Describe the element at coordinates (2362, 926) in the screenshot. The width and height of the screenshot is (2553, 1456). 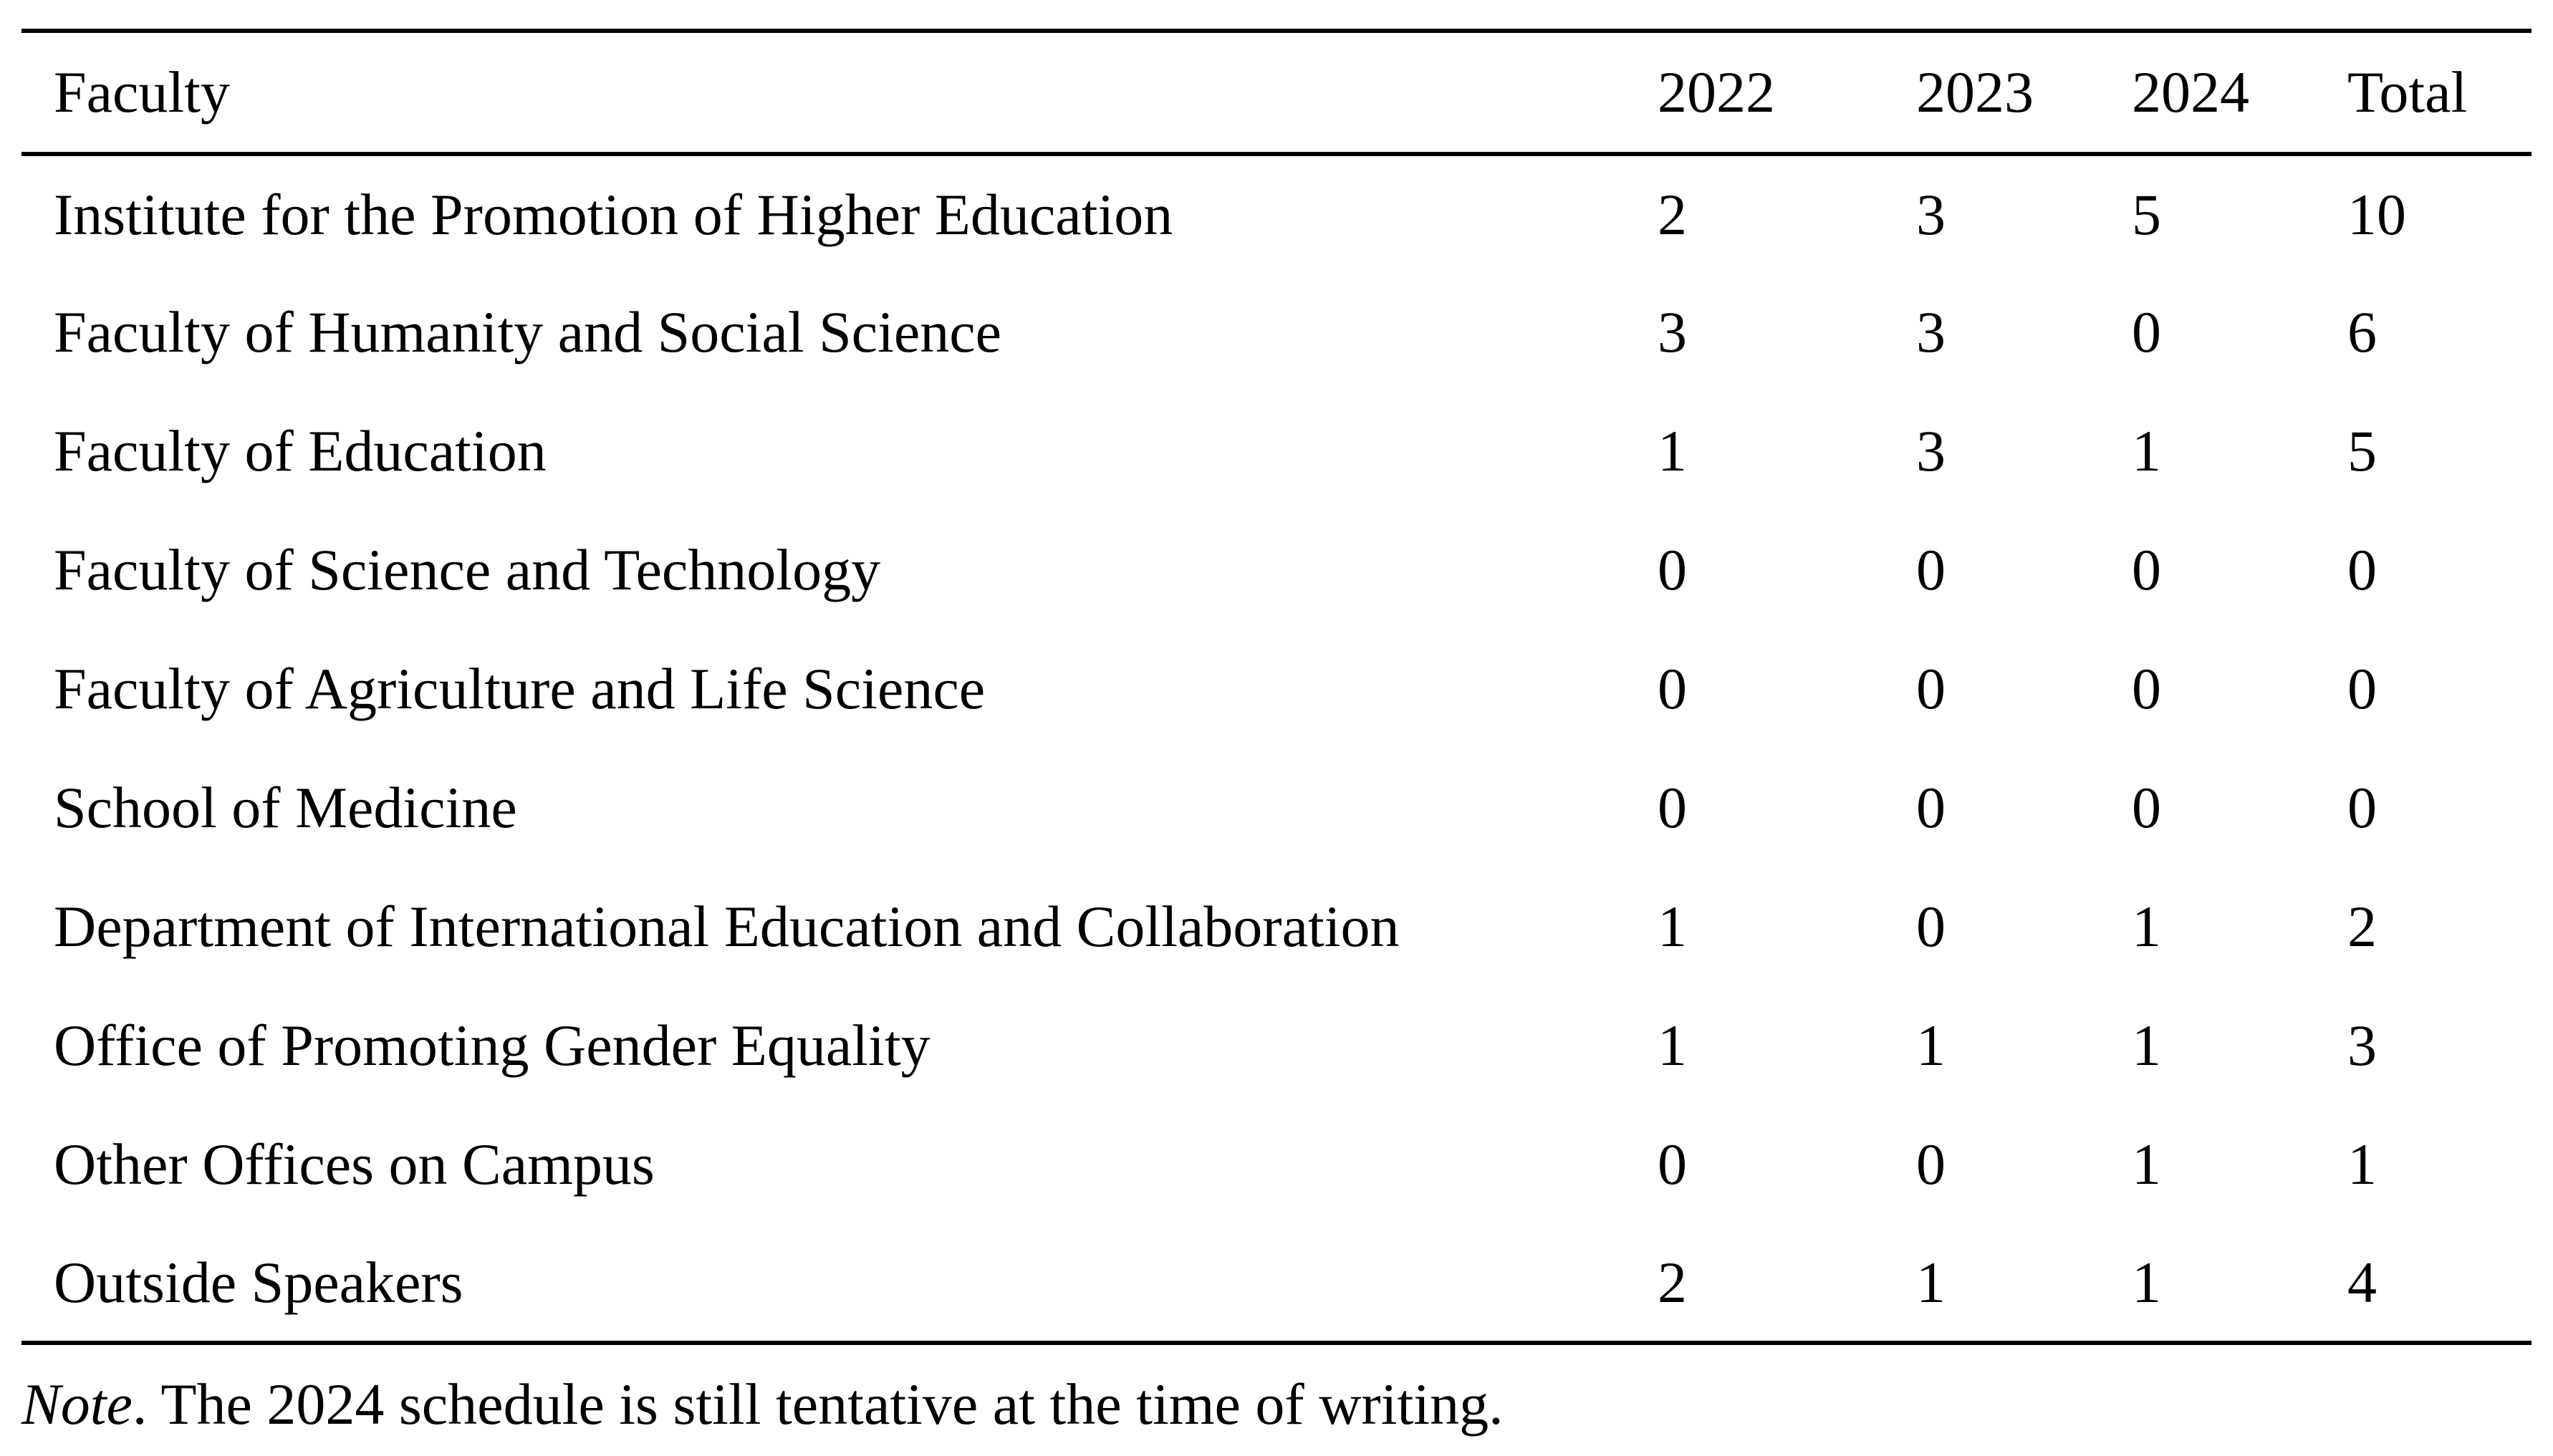
I see `cell-total: 2` at that location.